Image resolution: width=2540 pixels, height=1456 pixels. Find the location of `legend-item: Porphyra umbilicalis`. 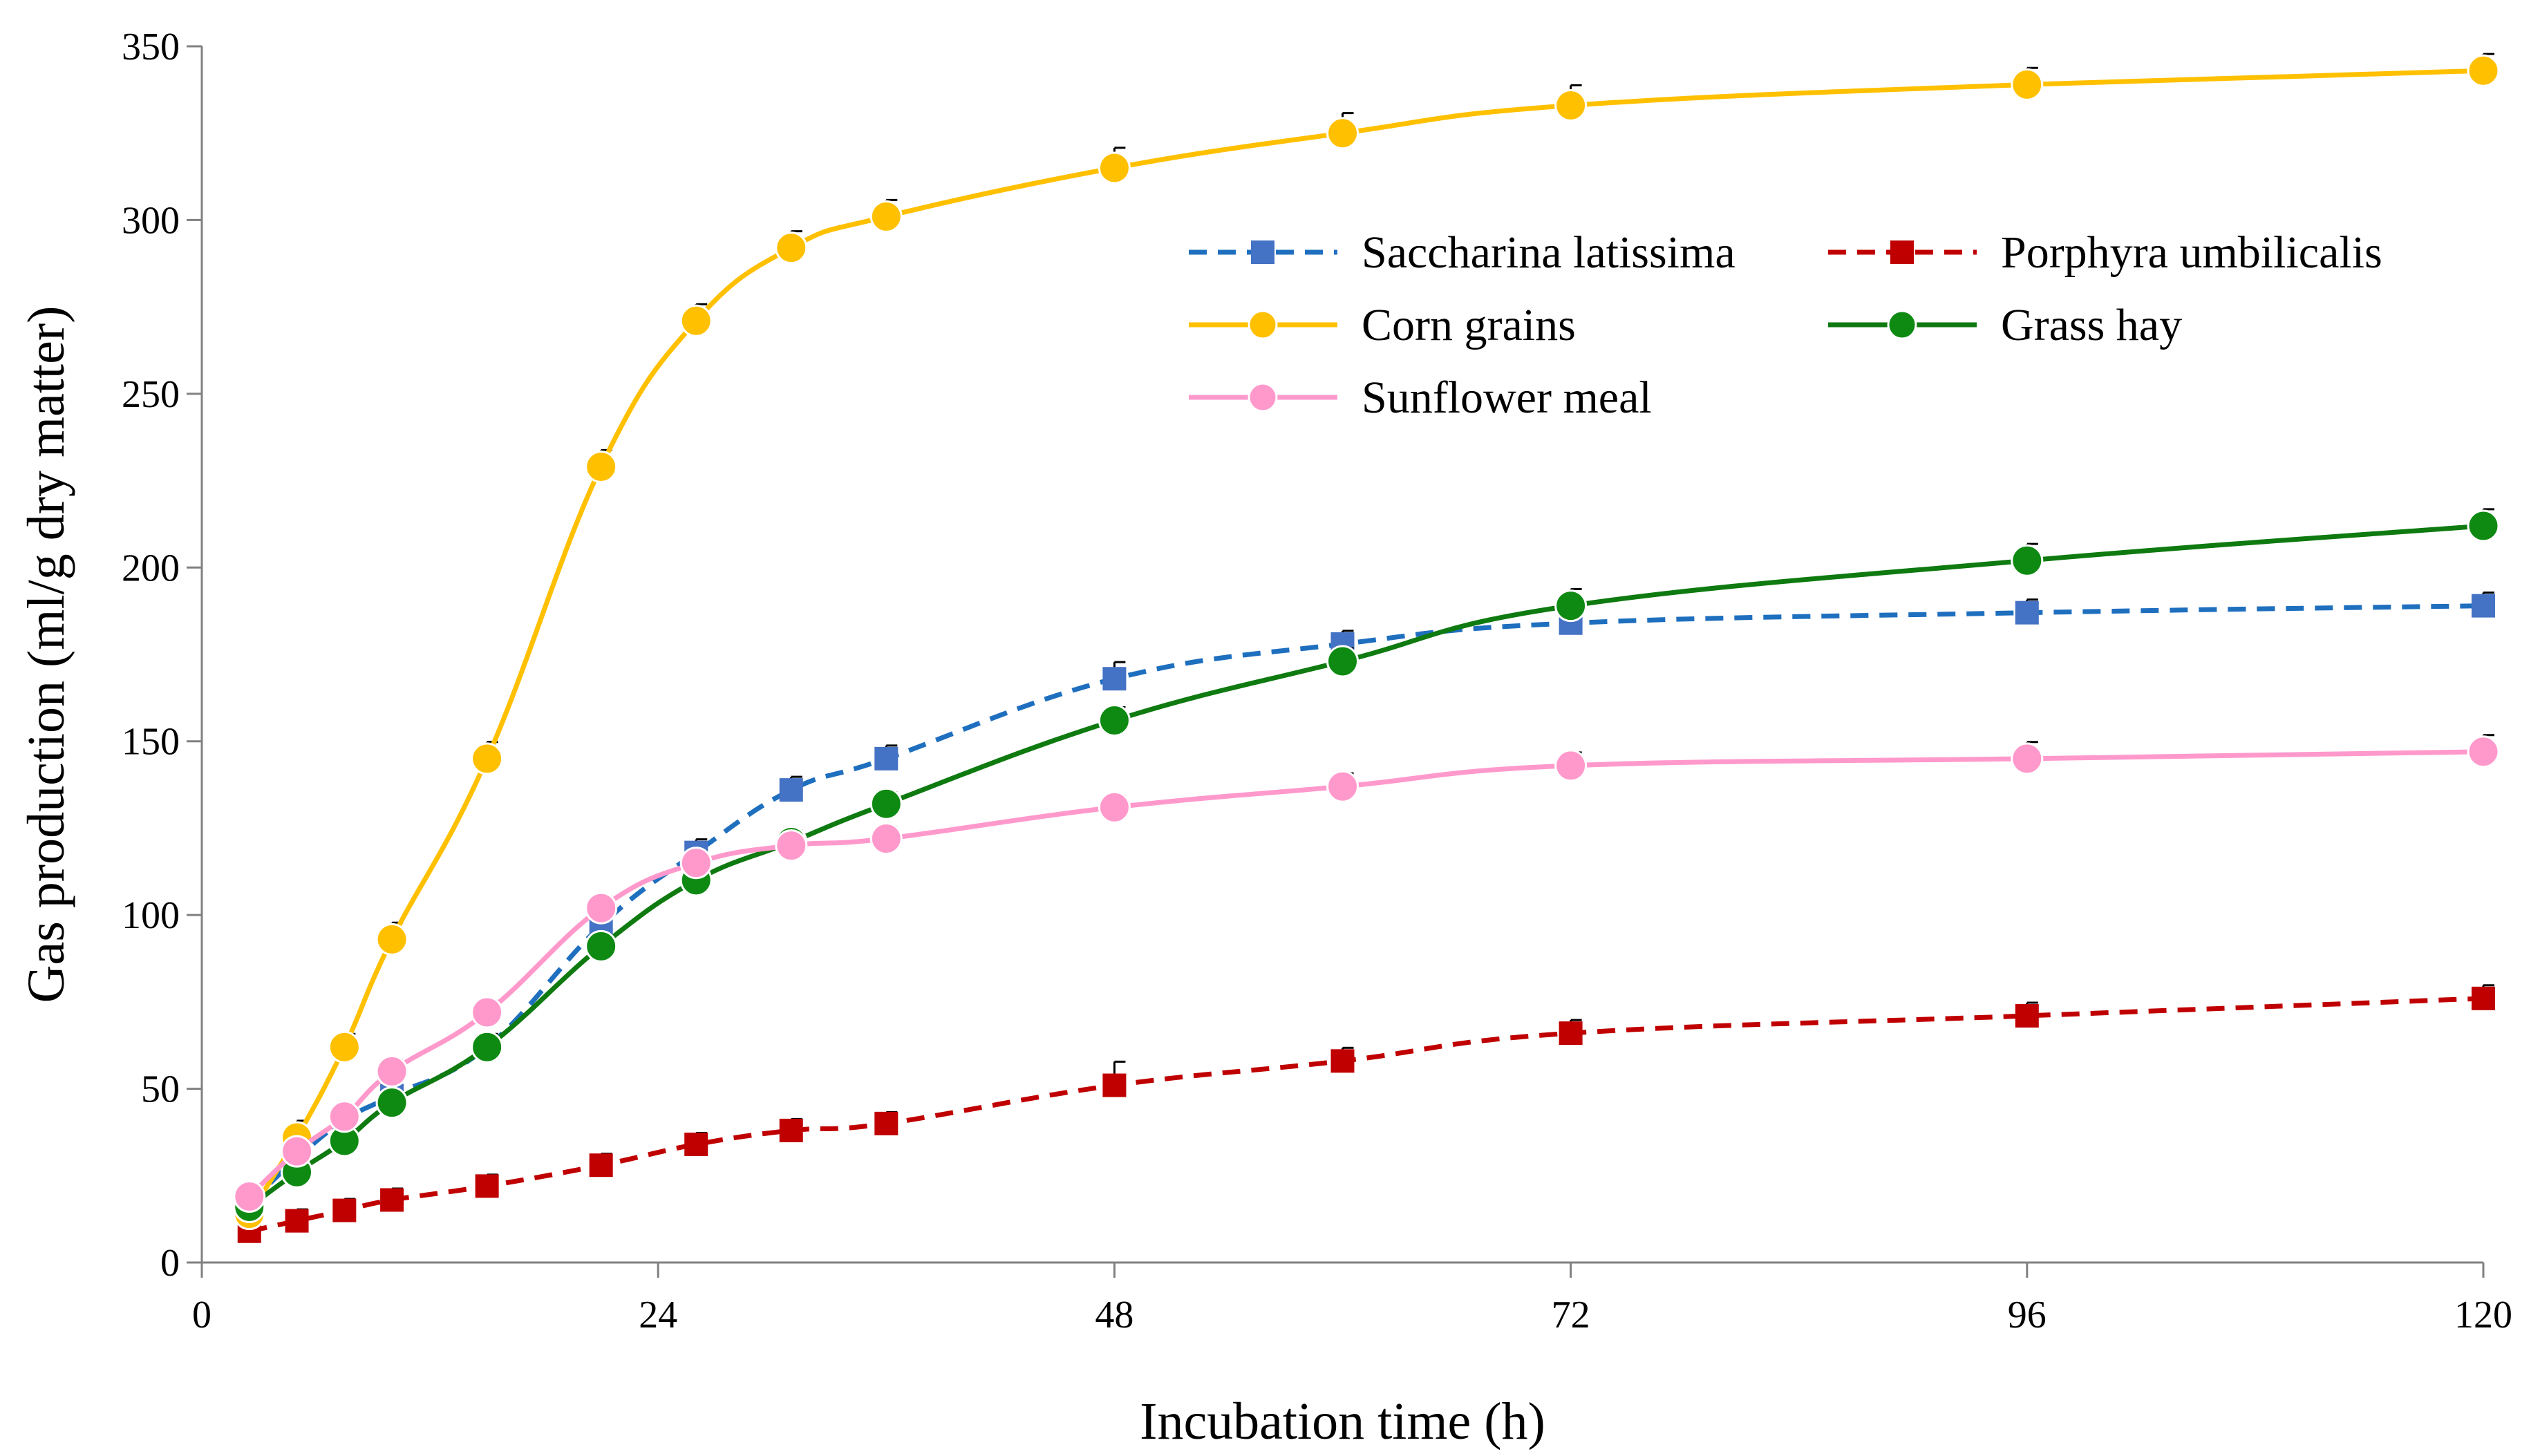

legend-item: Porphyra umbilicalis is located at coordinates (2105, 252).